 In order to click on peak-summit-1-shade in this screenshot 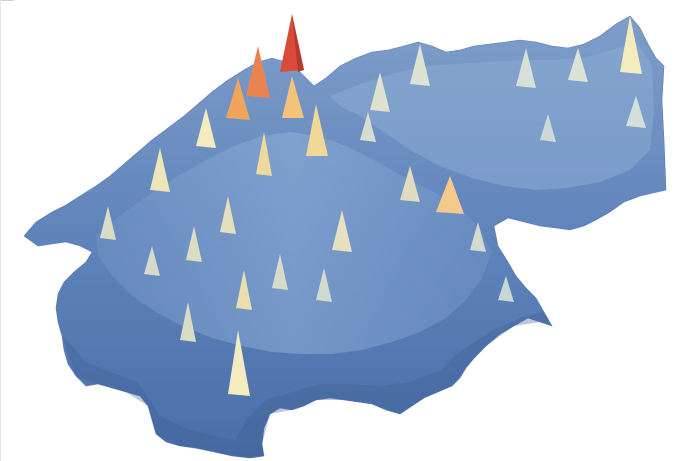, I will do `click(298, 43)`.